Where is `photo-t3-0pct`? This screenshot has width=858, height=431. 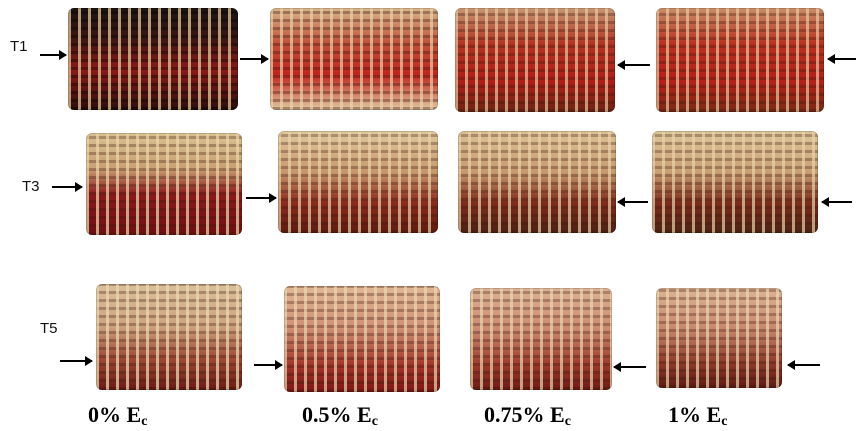 photo-t3-0pct is located at coordinates (164, 184).